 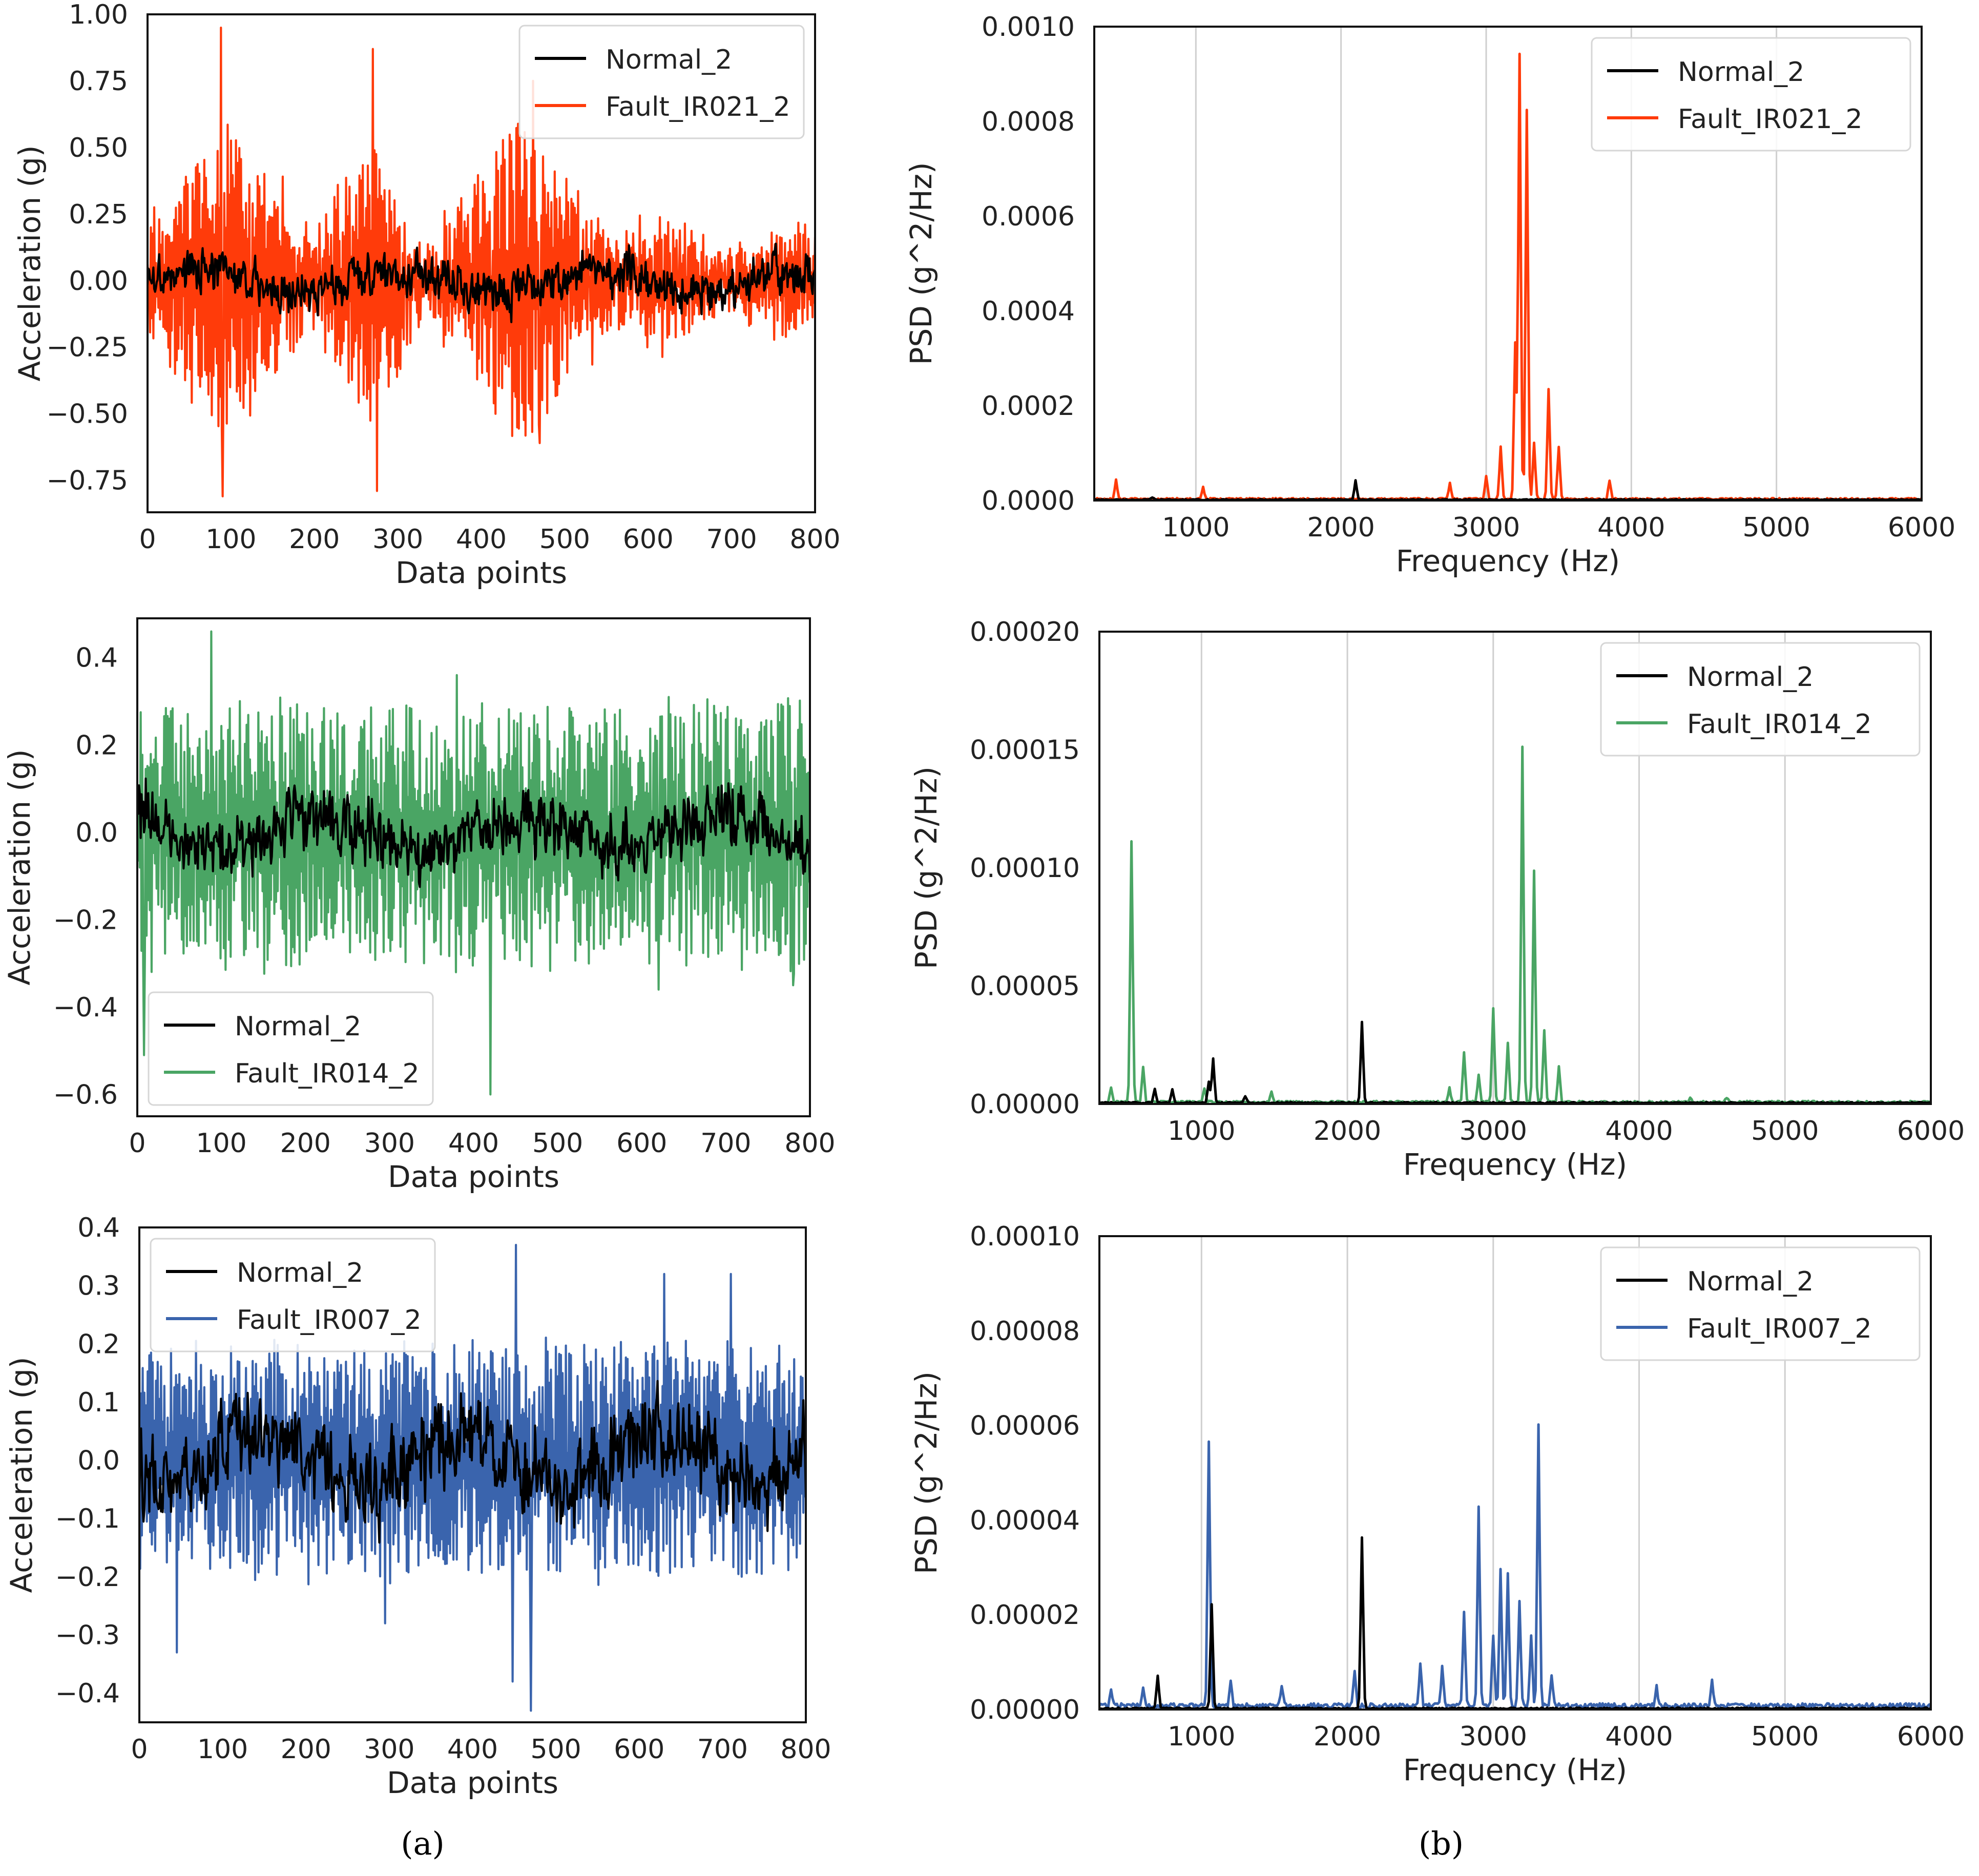 What do you see at coordinates (1025, 1615) in the screenshot?
I see `y-tick-label: 0.00002` at bounding box center [1025, 1615].